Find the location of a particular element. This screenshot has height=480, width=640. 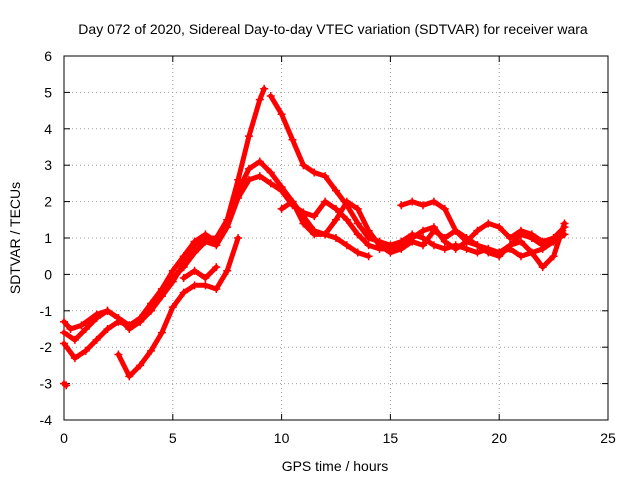

y-axis-label: SDTVAR / TECUs is located at coordinates (15, 238).